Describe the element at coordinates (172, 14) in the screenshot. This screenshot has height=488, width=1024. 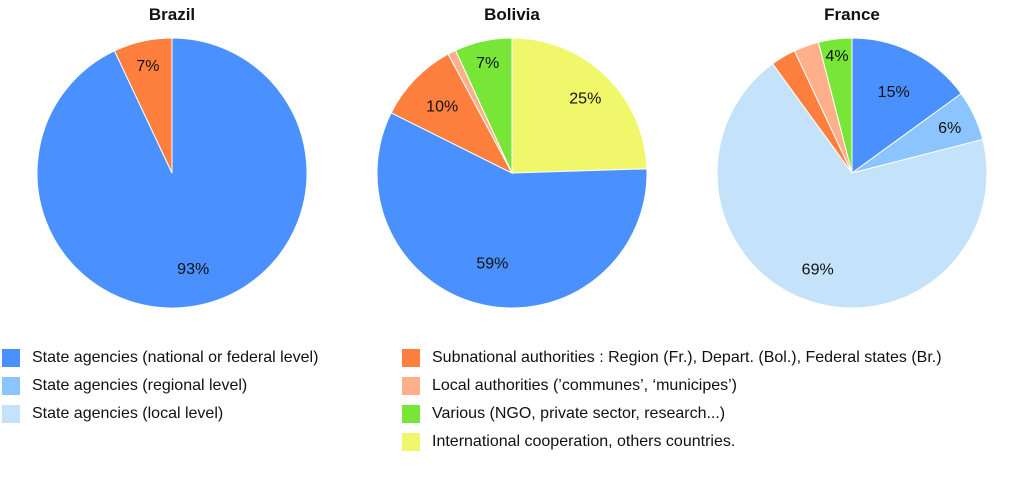
I see `chart-title: Brazil` at that location.